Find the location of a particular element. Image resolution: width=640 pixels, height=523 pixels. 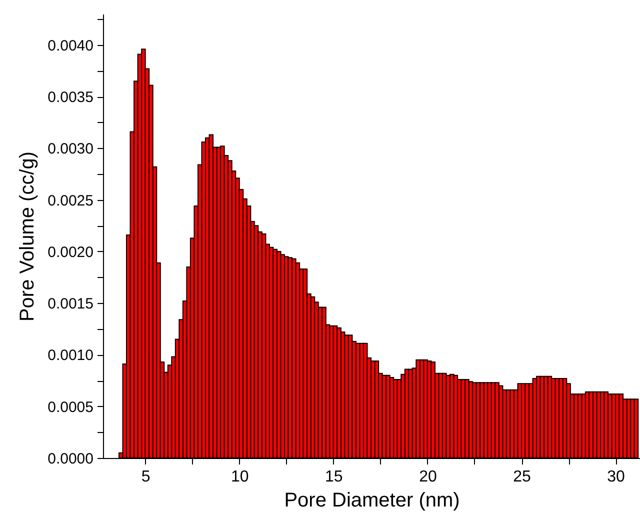

y-tick-label: 0.0030 is located at coordinates (71, 149).